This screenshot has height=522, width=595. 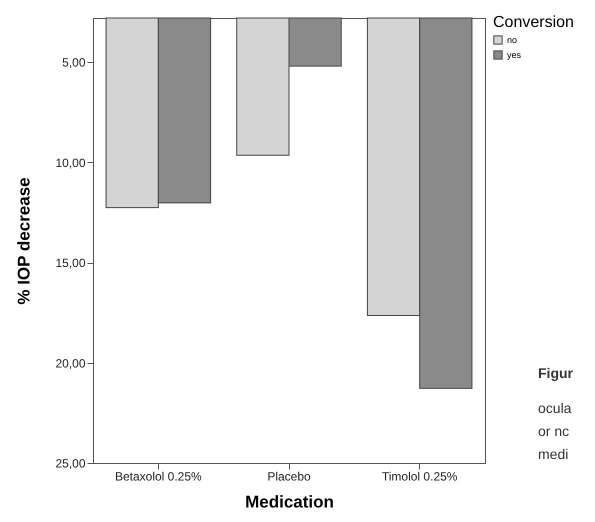 What do you see at coordinates (158, 477) in the screenshot?
I see `x-tick-label: Betaxolol 0.25%` at bounding box center [158, 477].